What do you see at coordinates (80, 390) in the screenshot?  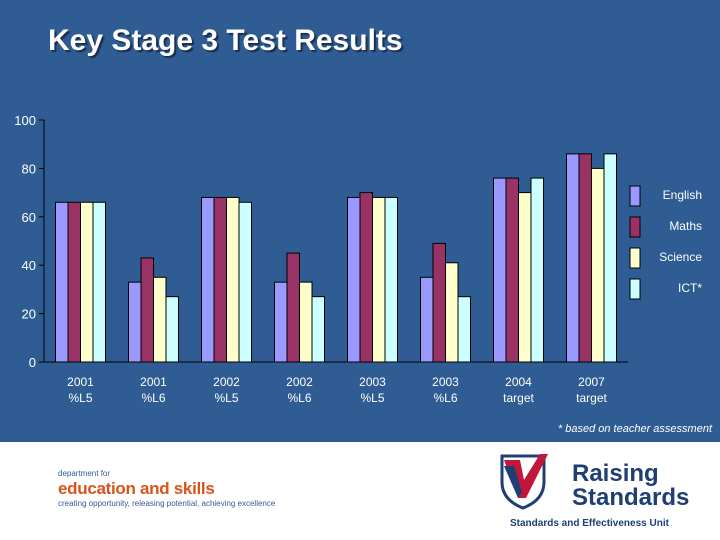 I see `x-tick-label: 2001 %L5` at bounding box center [80, 390].